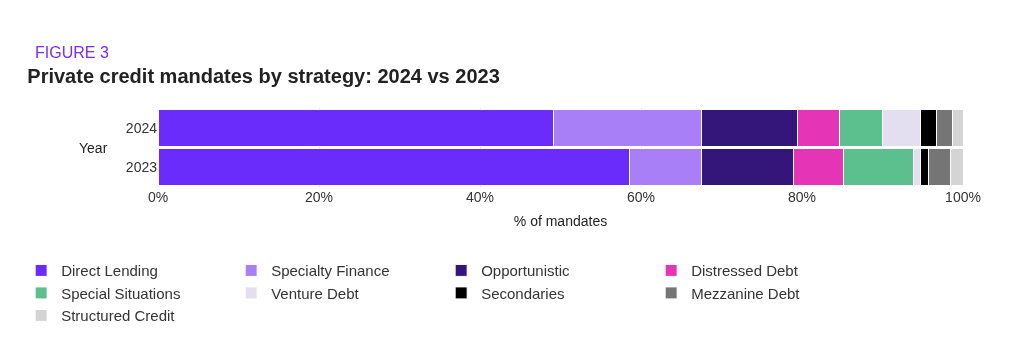  What do you see at coordinates (158, 197) in the screenshot?
I see `x-tick-label: 0%` at bounding box center [158, 197].